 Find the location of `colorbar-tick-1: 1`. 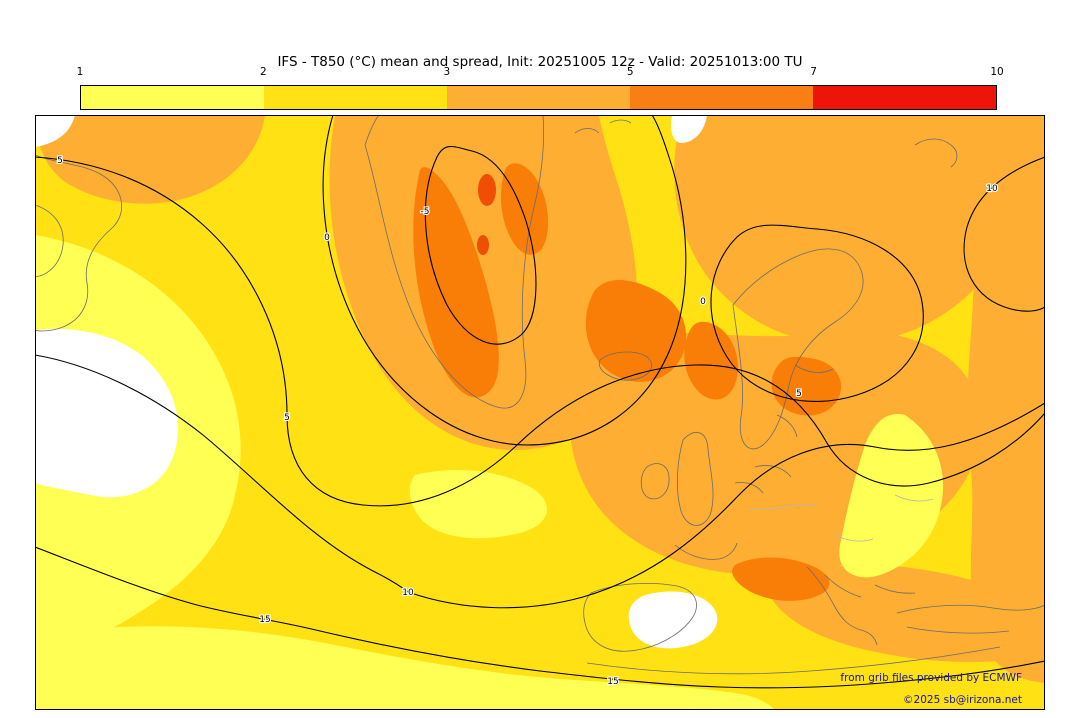

colorbar-tick-1: 1 is located at coordinates (80, 72).